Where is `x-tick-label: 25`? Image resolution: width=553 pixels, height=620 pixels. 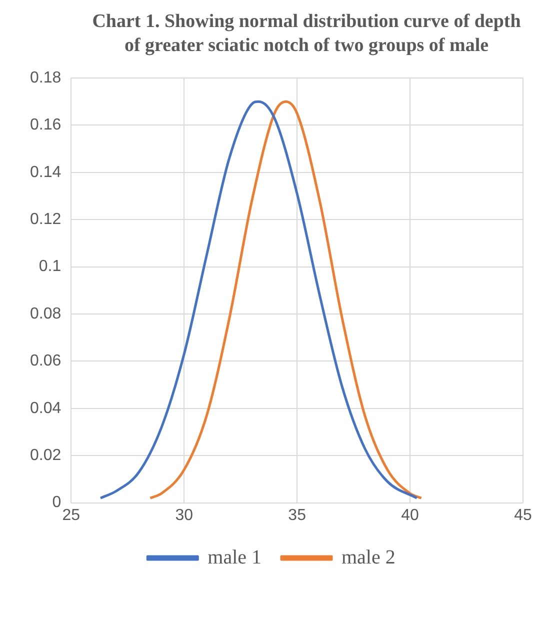 x-tick-label: 25 is located at coordinates (71, 515).